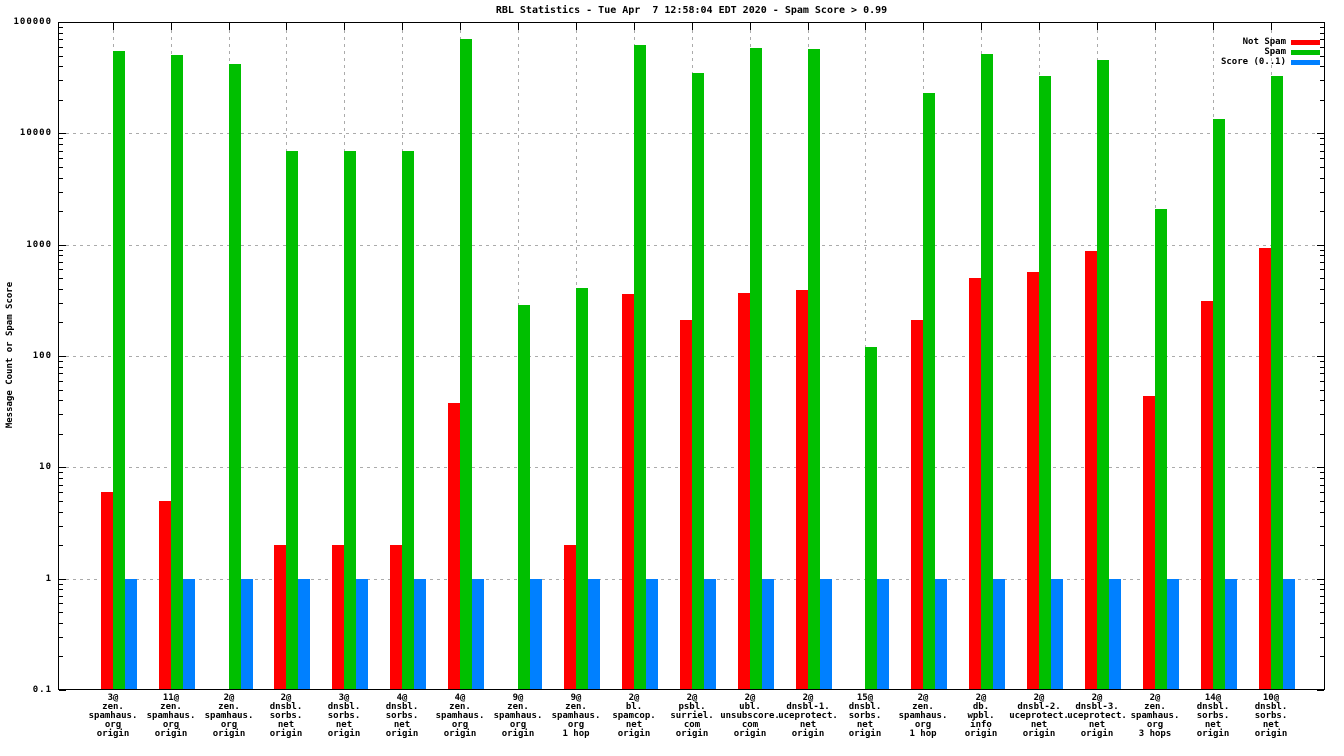 The width and height of the screenshot is (1344, 756). What do you see at coordinates (1155, 716) in the screenshot?
I see `x-tick-label: 2@ zen. spamhaus. org 3 hops` at bounding box center [1155, 716].